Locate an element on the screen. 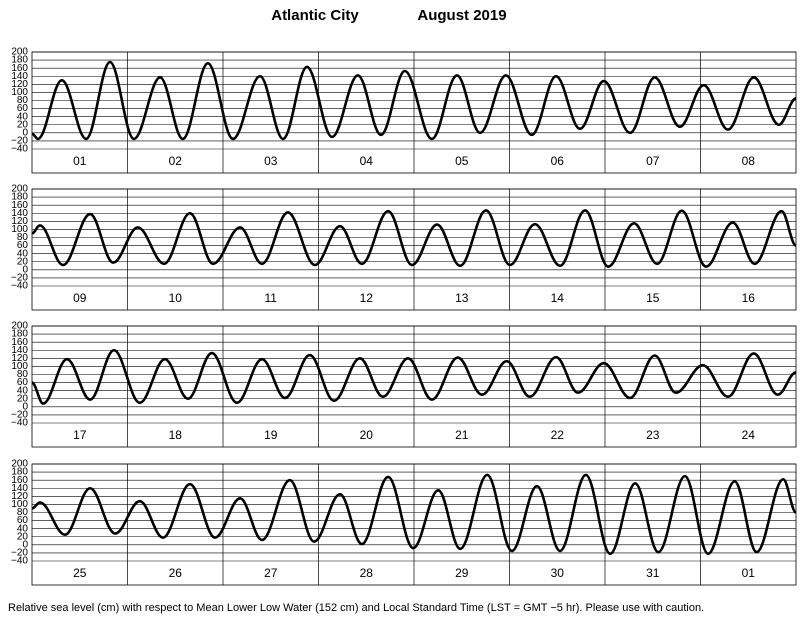 The image size is (800, 618). x-tick-label: 20 is located at coordinates (367, 435).